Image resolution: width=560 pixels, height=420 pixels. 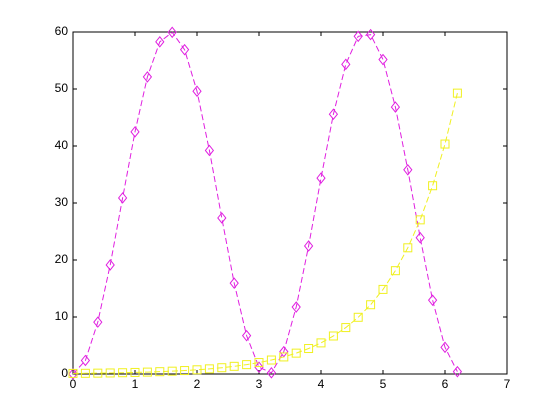 I want to click on x-tick-label: 4, so click(x=321, y=384).